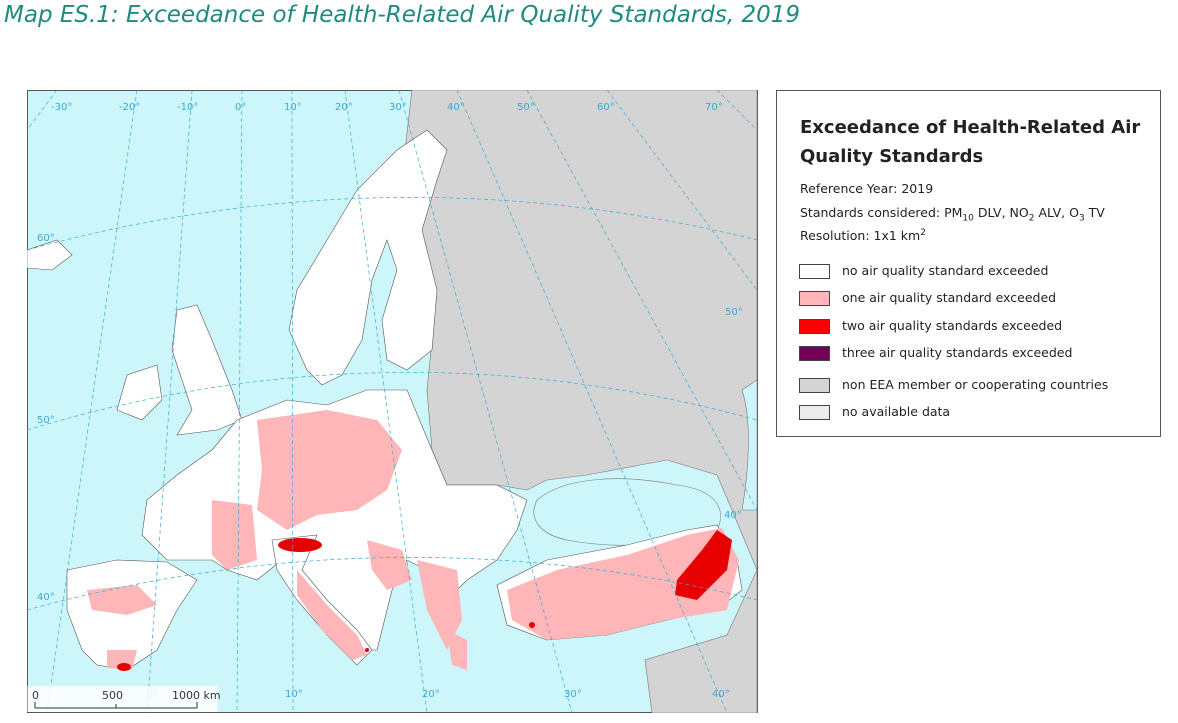 The image size is (1178, 723). I want to click on text: DLV, NO, so click(1001, 212).